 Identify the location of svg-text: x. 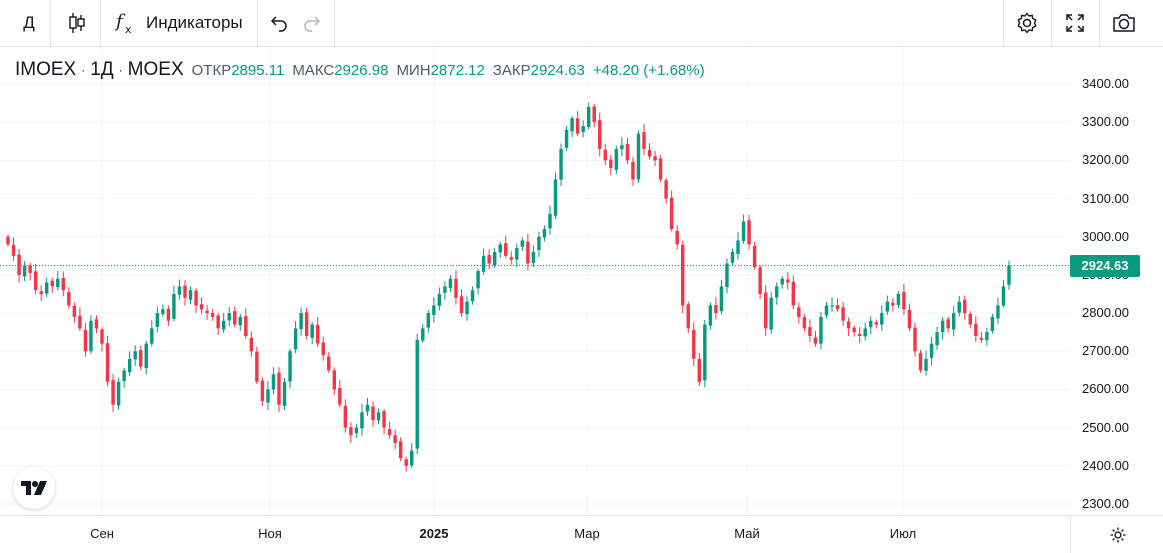
(128, 29).